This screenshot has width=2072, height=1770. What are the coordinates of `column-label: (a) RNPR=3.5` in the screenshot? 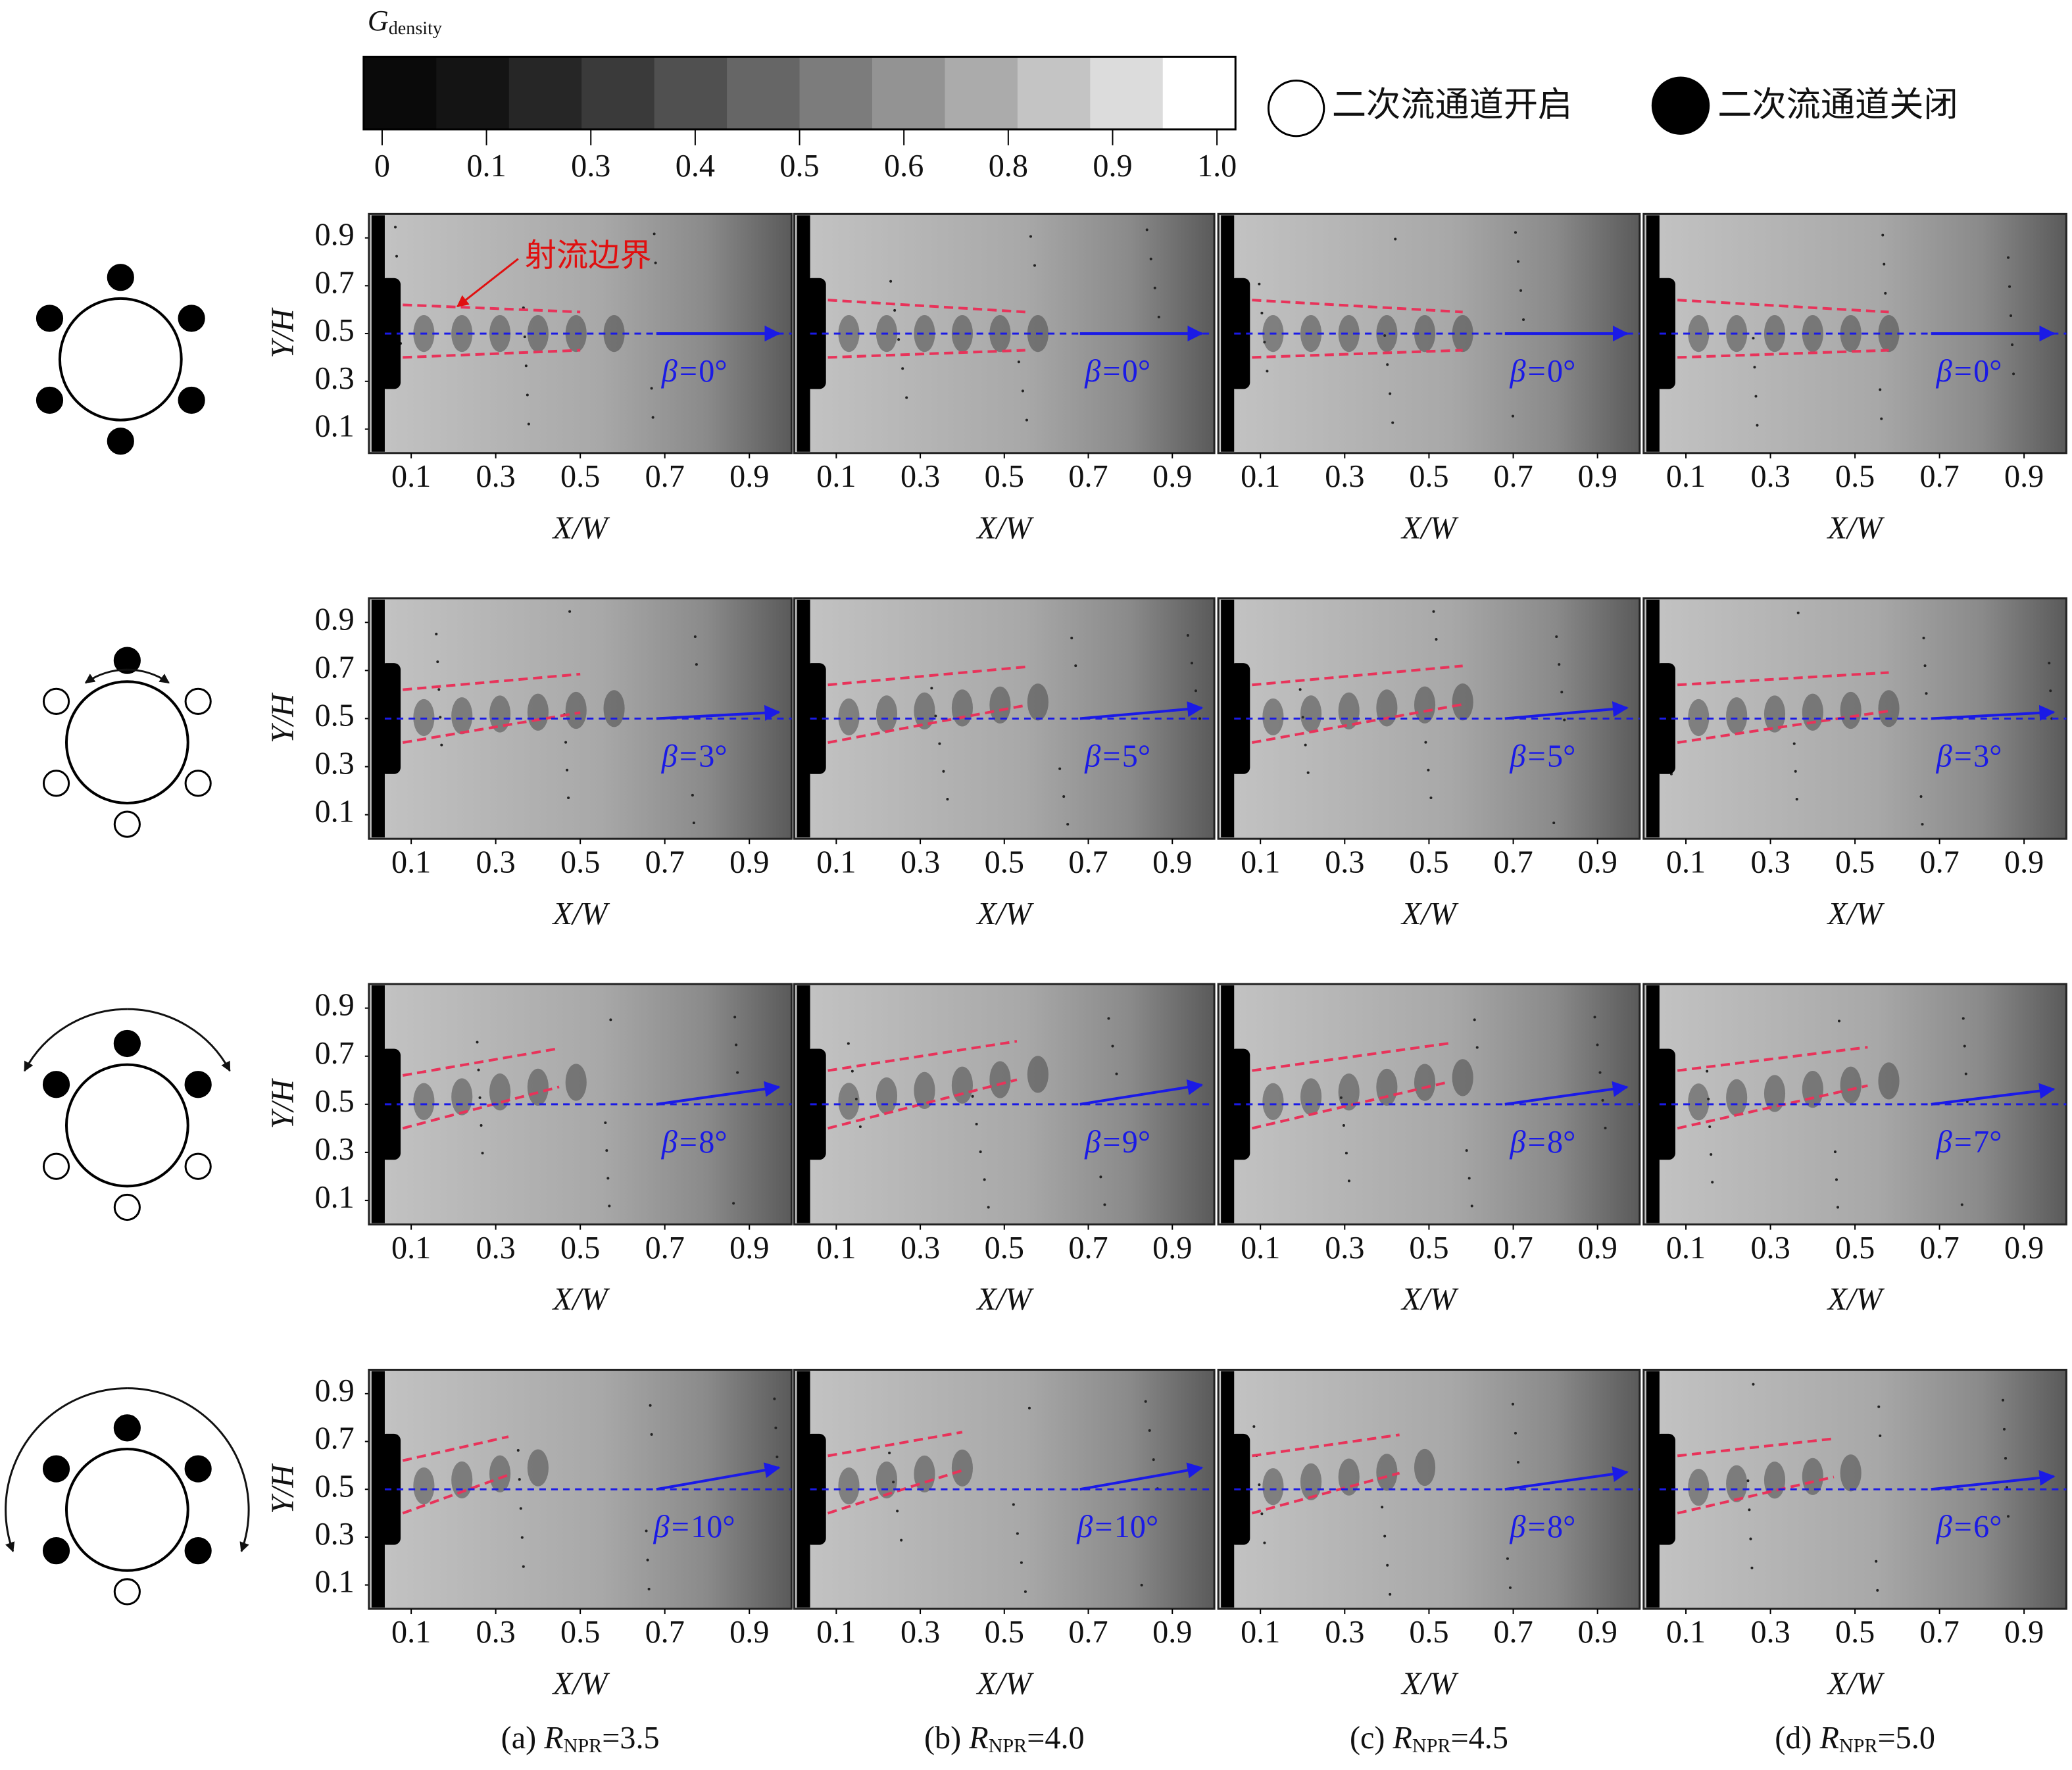 It's located at (580, 1739).